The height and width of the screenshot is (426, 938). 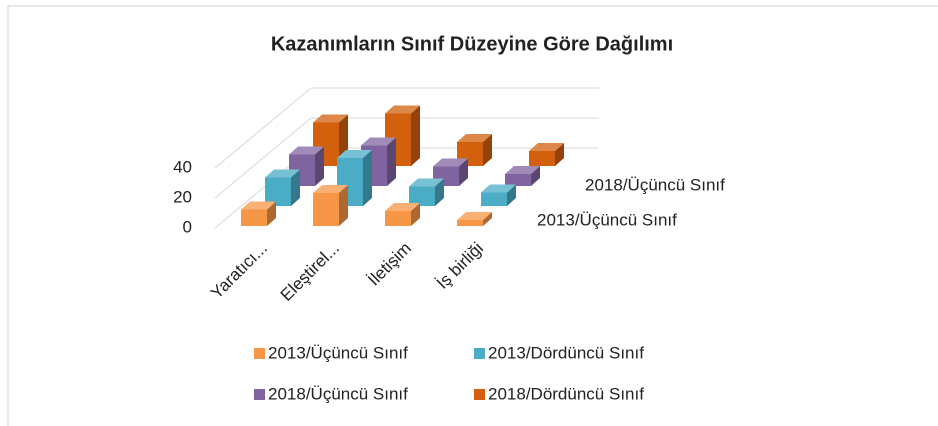 What do you see at coordinates (566, 393) in the screenshot?
I see `legend-label: 2018/Dördüncü Sınıf` at bounding box center [566, 393].